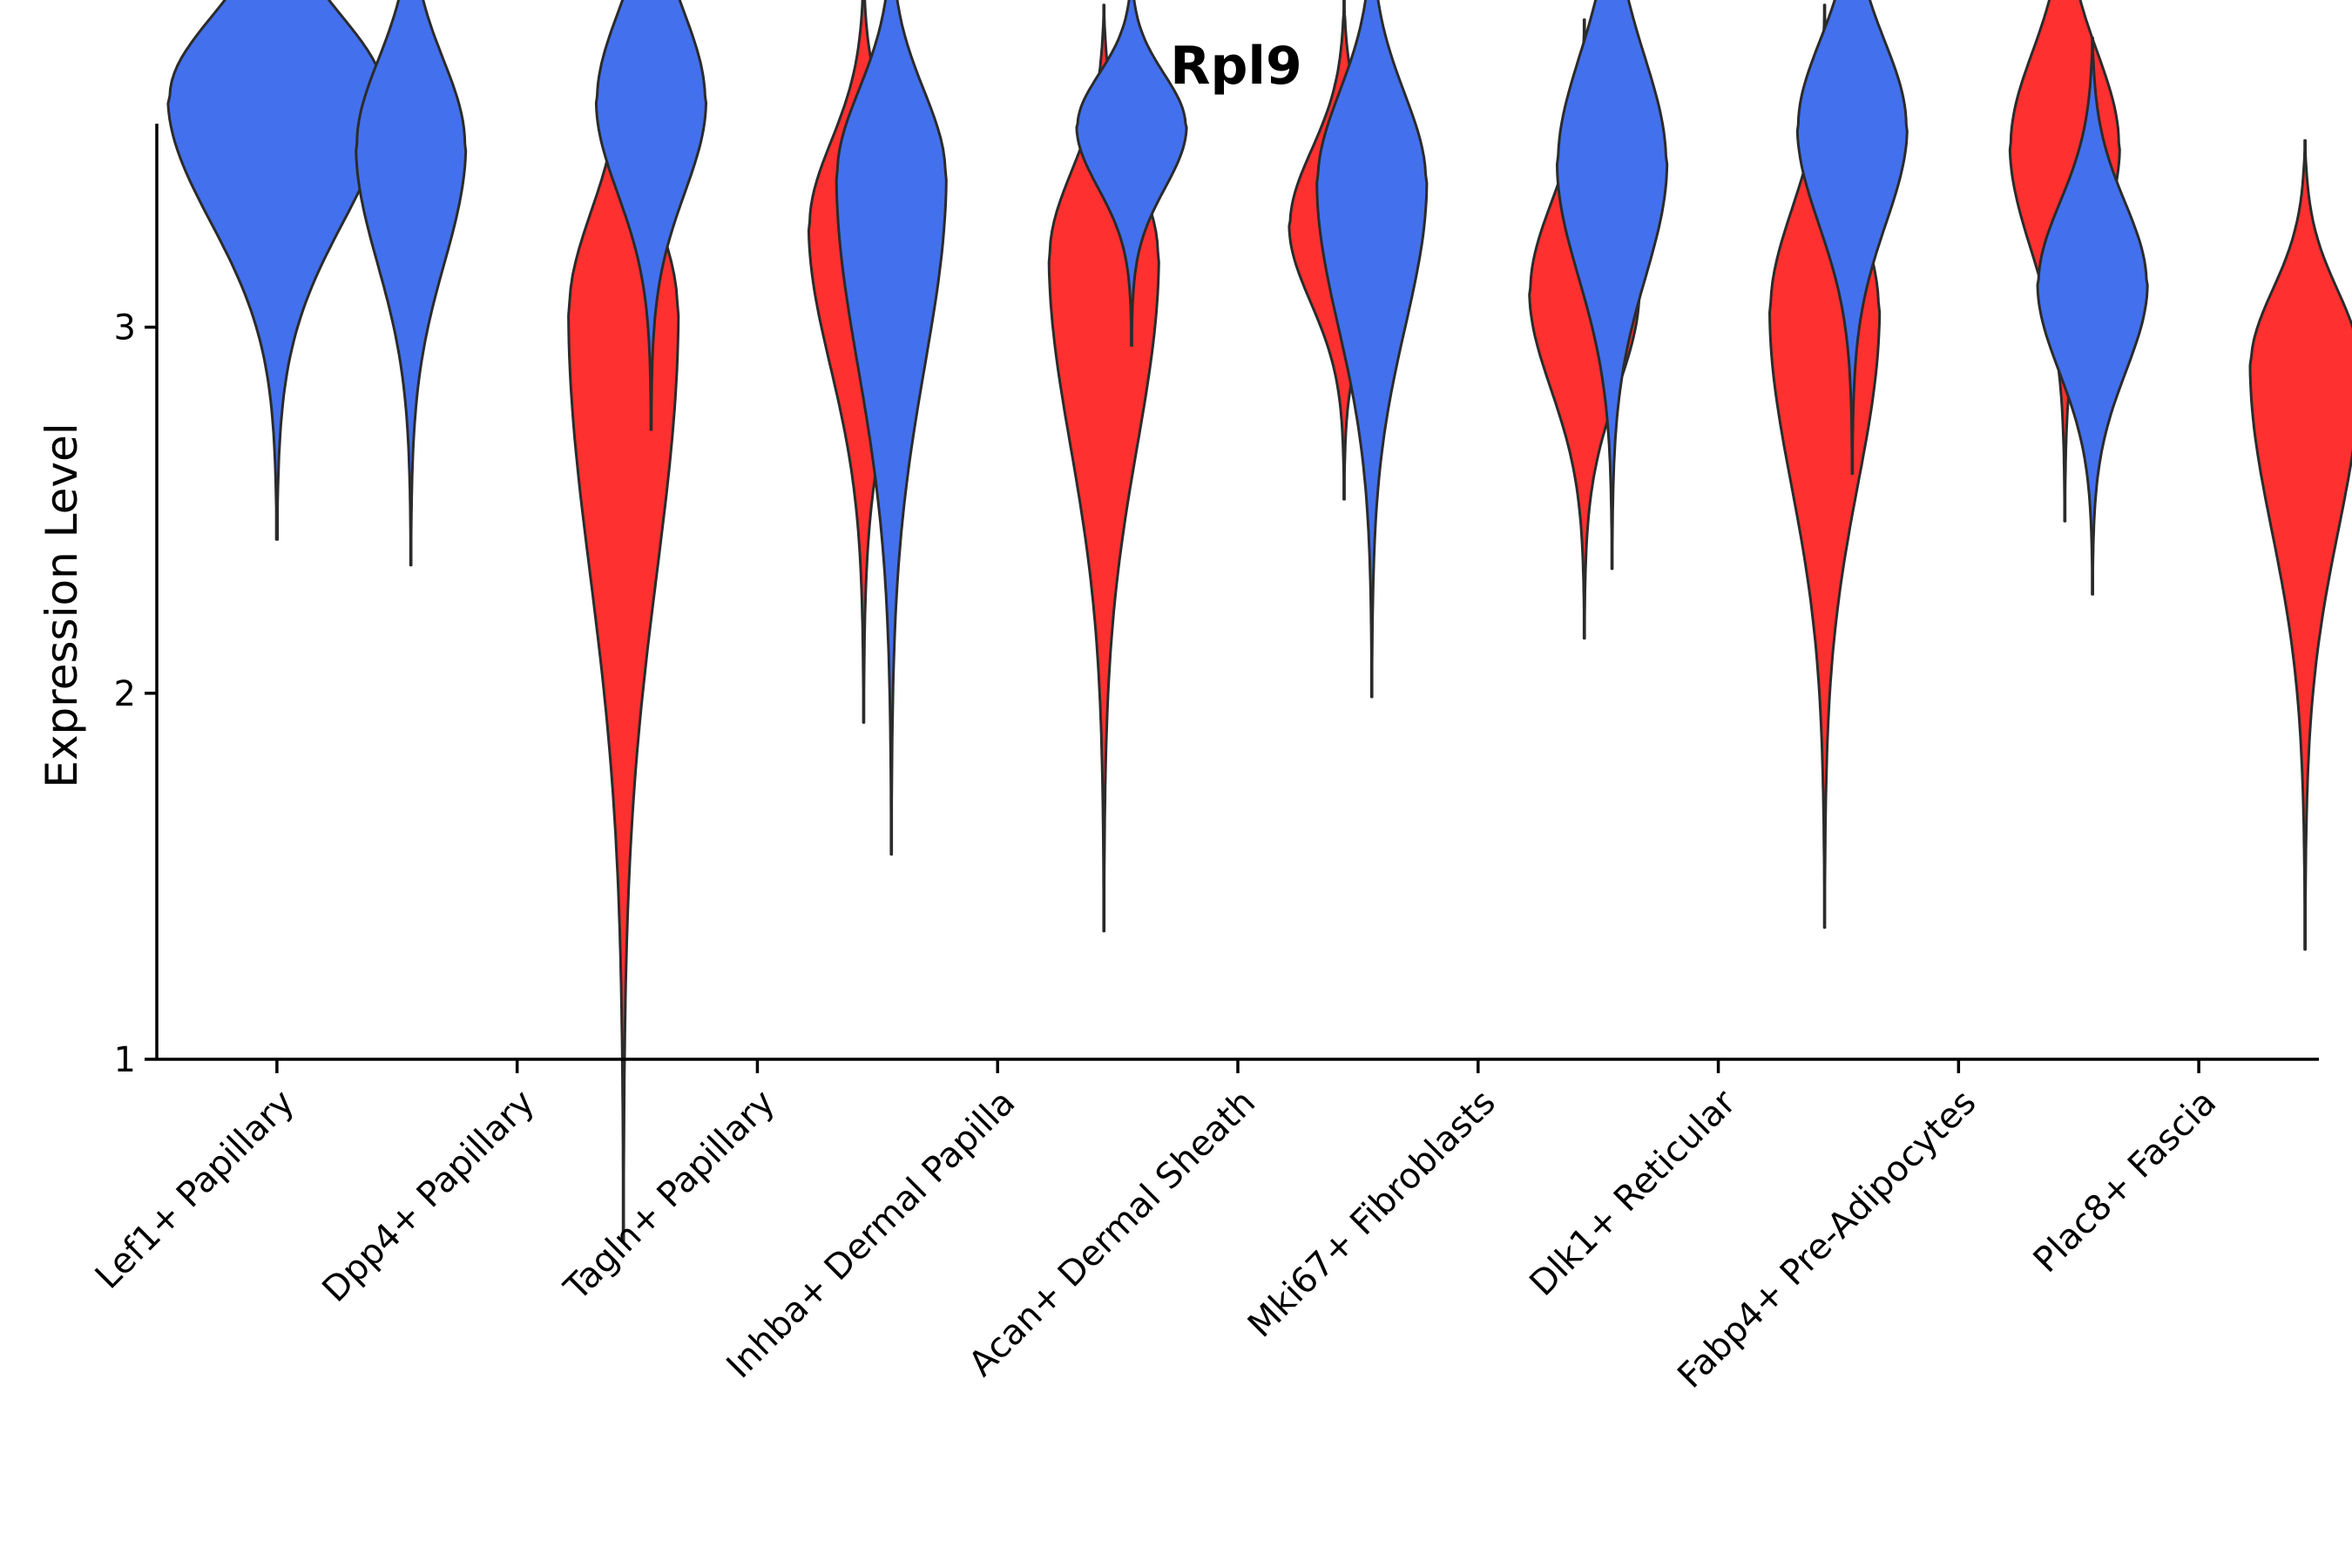 The height and width of the screenshot is (1568, 2352). Describe the element at coordinates (670, 1196) in the screenshot. I see `x-tick-label: Tagln+ Papillary` at that location.